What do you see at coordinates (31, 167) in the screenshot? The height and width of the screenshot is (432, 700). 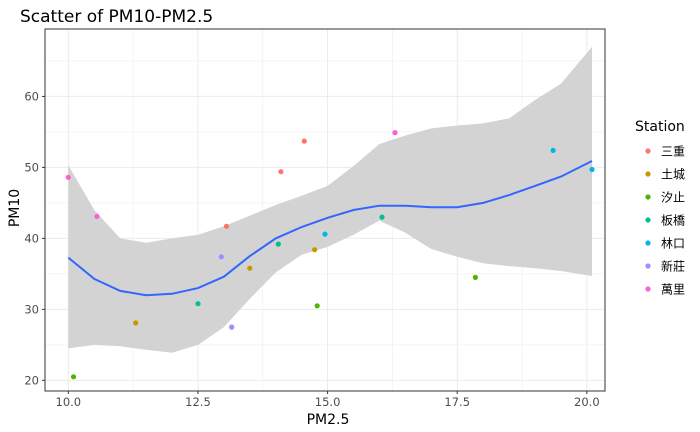 I see `y-tick-label: 50` at bounding box center [31, 167].